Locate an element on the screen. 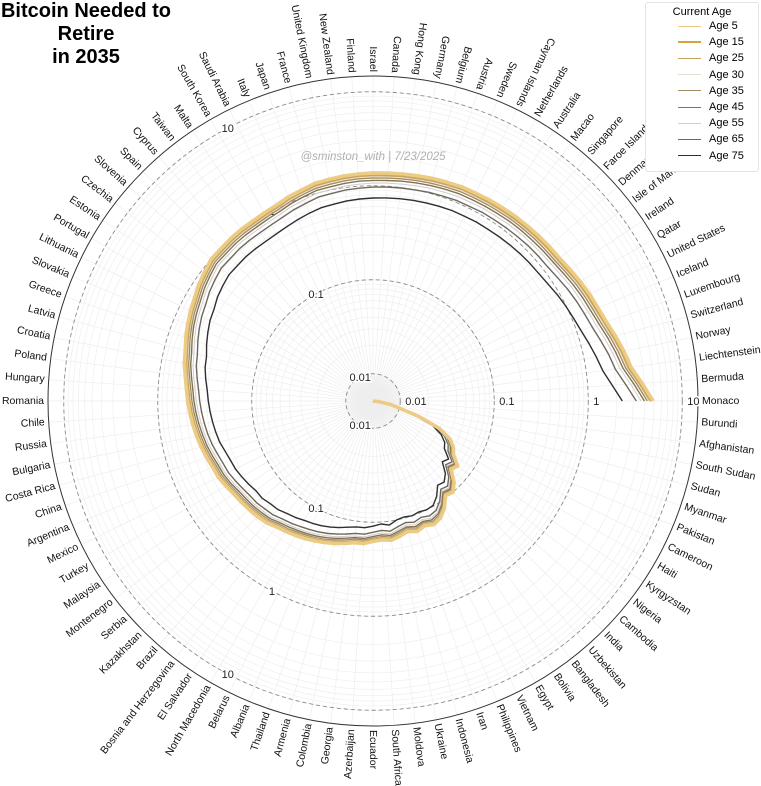 The height and width of the screenshot is (786, 761). category-label: New Zealand is located at coordinates (326, 44).